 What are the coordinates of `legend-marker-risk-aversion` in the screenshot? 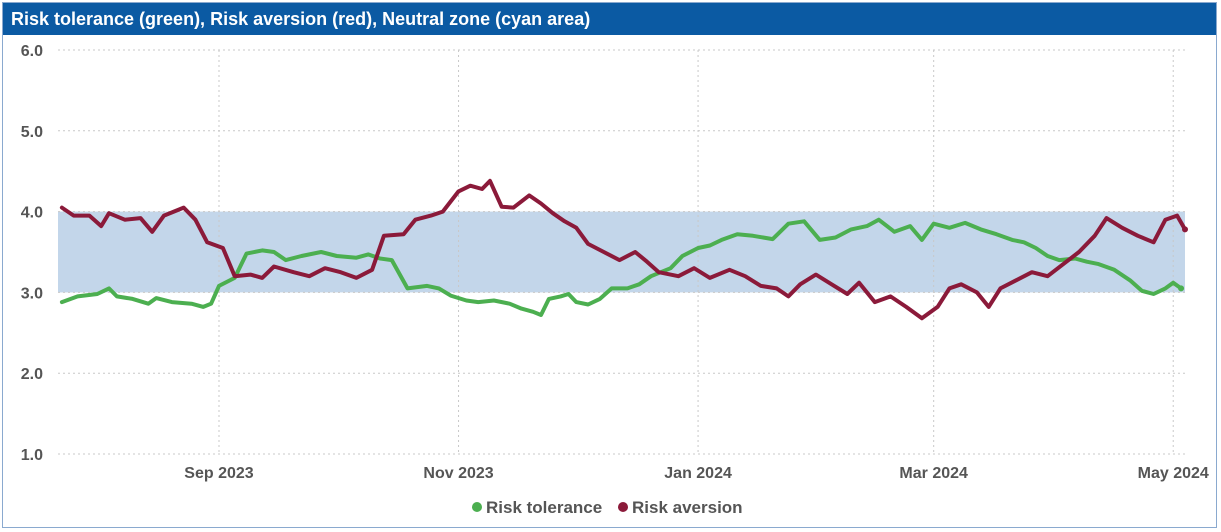 It's located at (623, 507).